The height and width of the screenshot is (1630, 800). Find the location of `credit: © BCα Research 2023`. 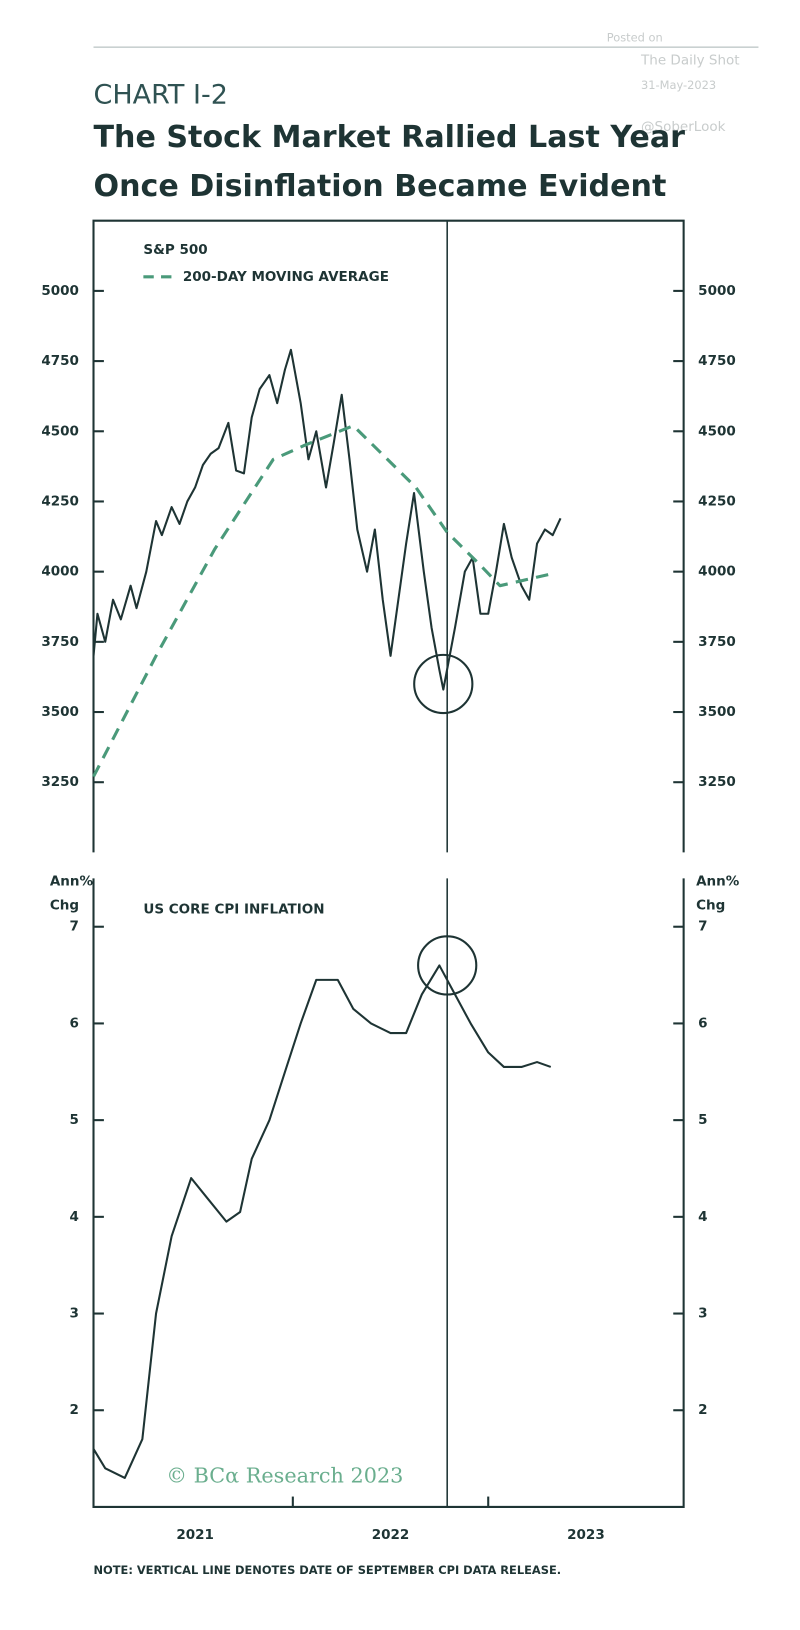

credit: © BCα Research 2023 is located at coordinates (284, 1475).